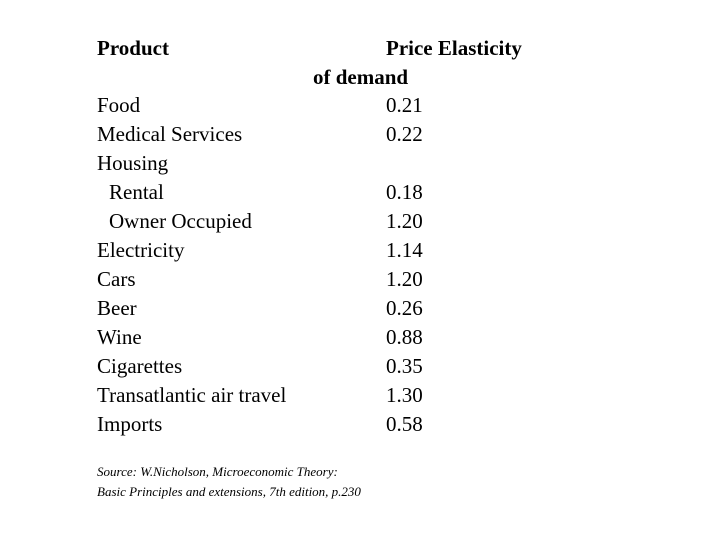  I want to click on elasticity-value: 1.14, so click(404, 250).